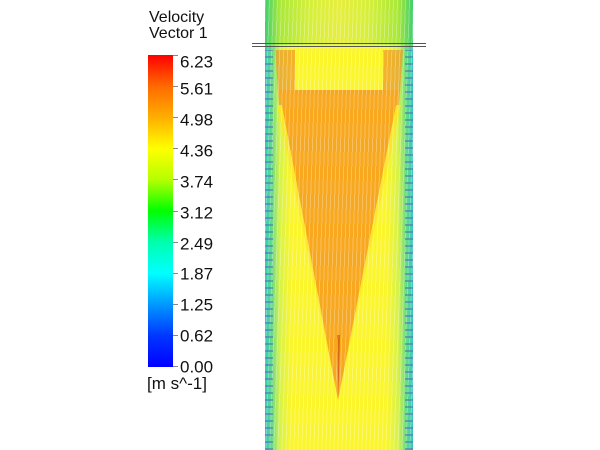 The width and height of the screenshot is (600, 450). Describe the element at coordinates (177, 17) in the screenshot. I see `legend-title-line1: Velocity` at that location.